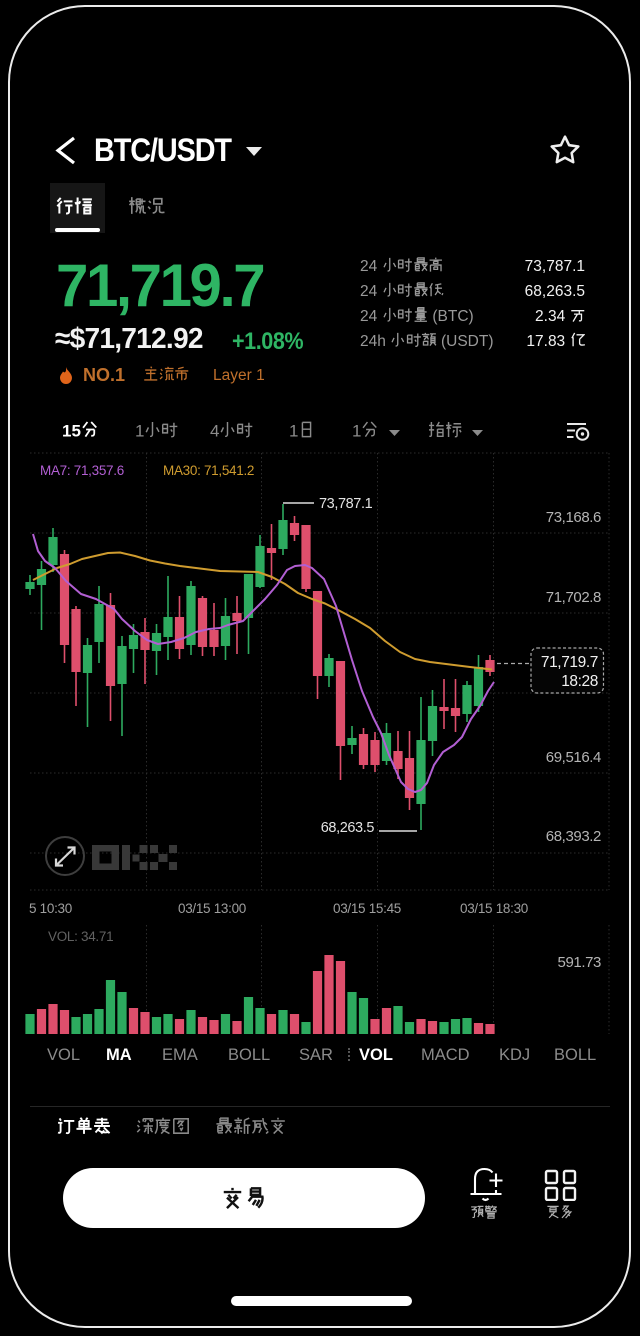 This screenshot has height=1336, width=640. I want to click on svg-text: 03/15 18:30, so click(494, 908).